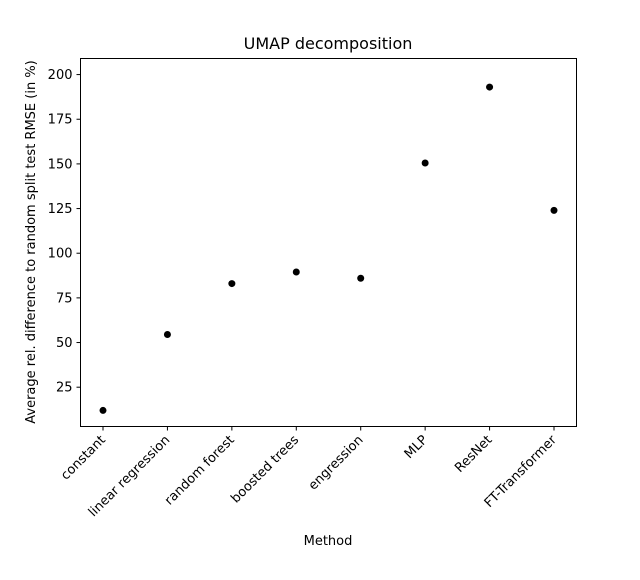 This screenshot has height=580, width=640. What do you see at coordinates (60, 164) in the screenshot?
I see `y-tick-label: 150` at bounding box center [60, 164].